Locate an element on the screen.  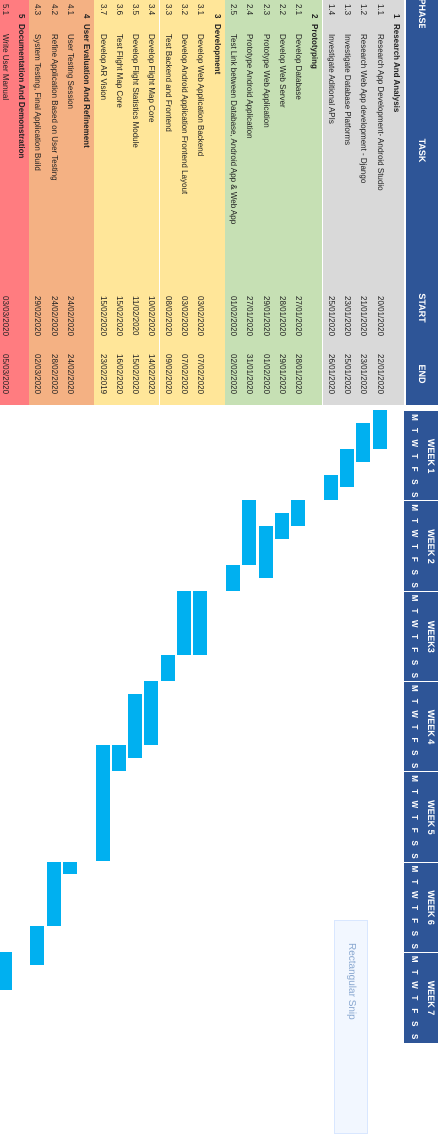
task-name: Develop Database is located at coordinates (299, 67).